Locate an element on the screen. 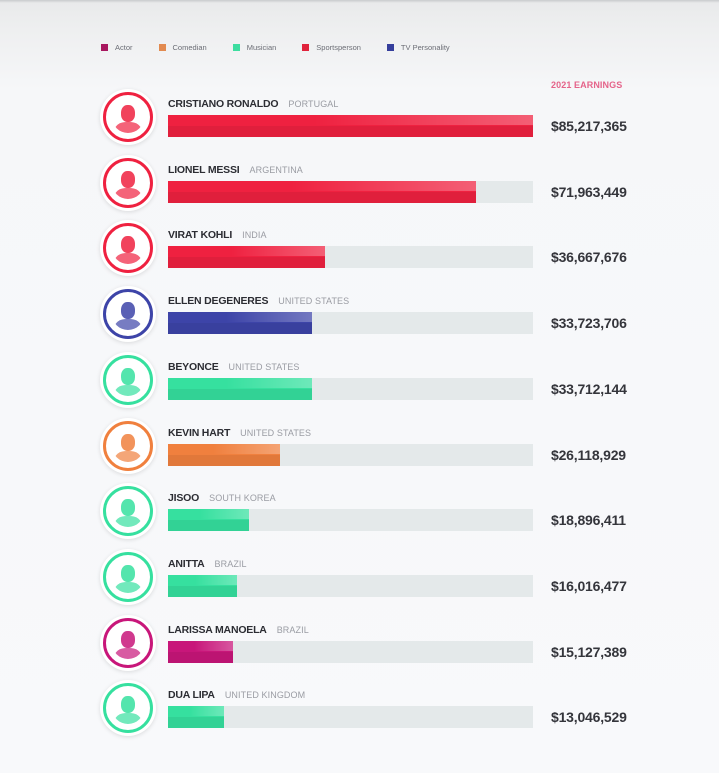 The width and height of the screenshot is (719, 773). name-line: LARISSA MANOELA BRAZIL is located at coordinates (238, 630).